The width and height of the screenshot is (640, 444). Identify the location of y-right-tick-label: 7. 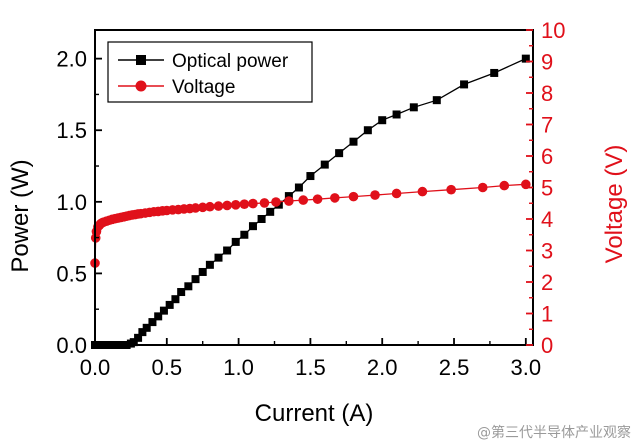
(547, 125).